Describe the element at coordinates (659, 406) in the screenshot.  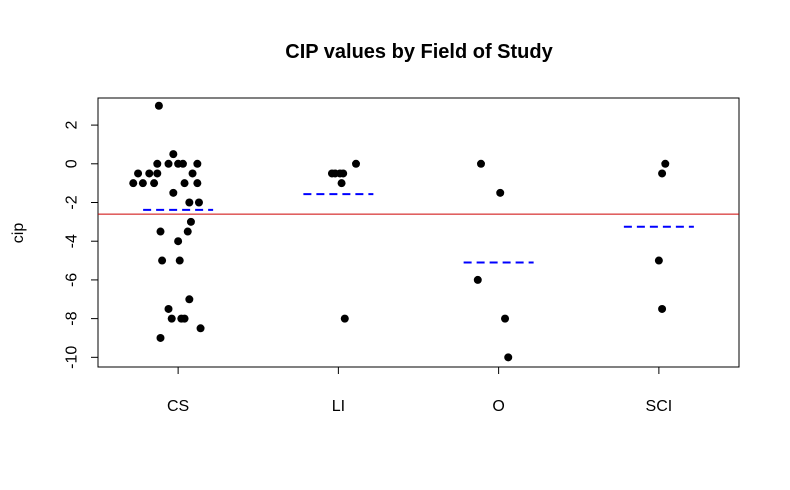
I see `x-tick-label-sci: SCI` at that location.